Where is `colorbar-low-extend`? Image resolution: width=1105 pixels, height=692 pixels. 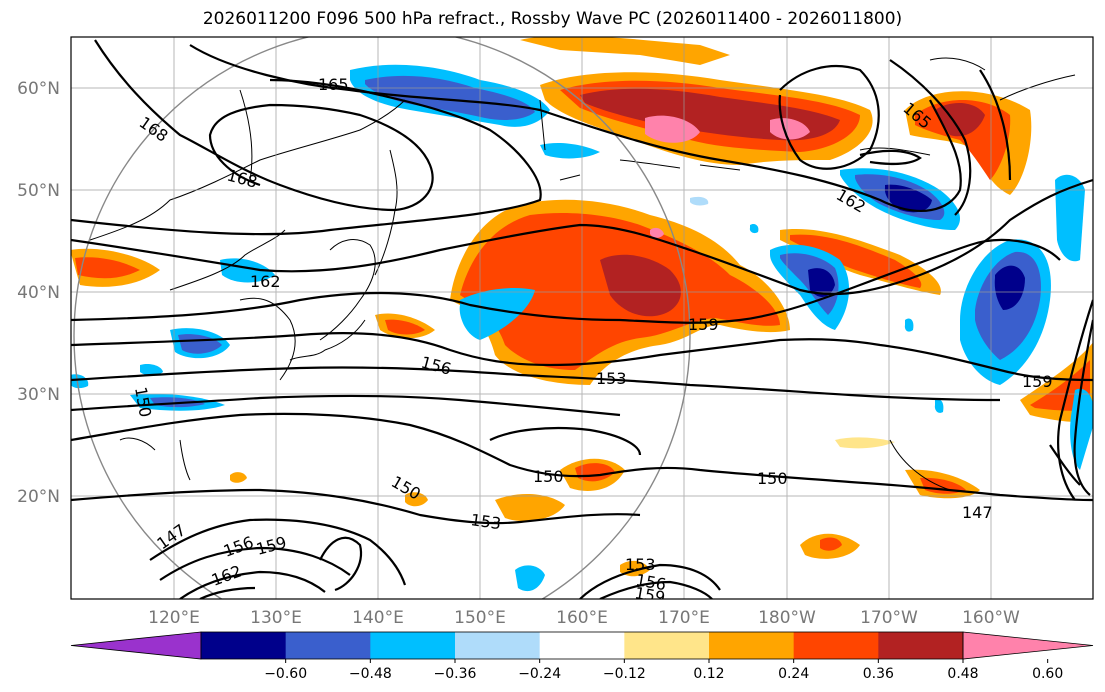
colorbar-low-extend is located at coordinates (136, 645).